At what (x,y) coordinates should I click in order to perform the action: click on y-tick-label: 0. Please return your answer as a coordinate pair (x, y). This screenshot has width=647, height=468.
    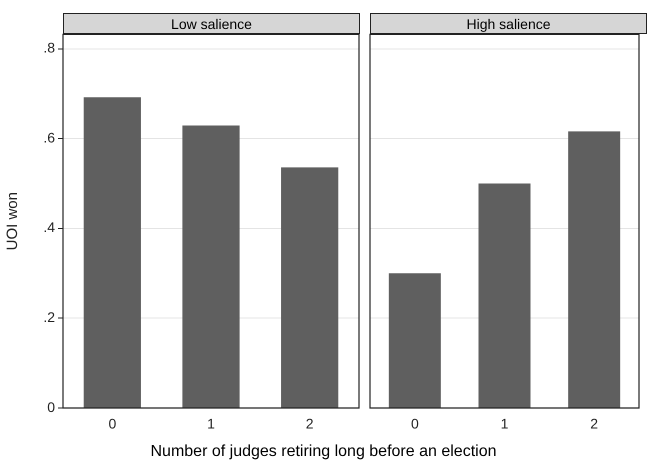
    Looking at the image, I should click on (51, 406).